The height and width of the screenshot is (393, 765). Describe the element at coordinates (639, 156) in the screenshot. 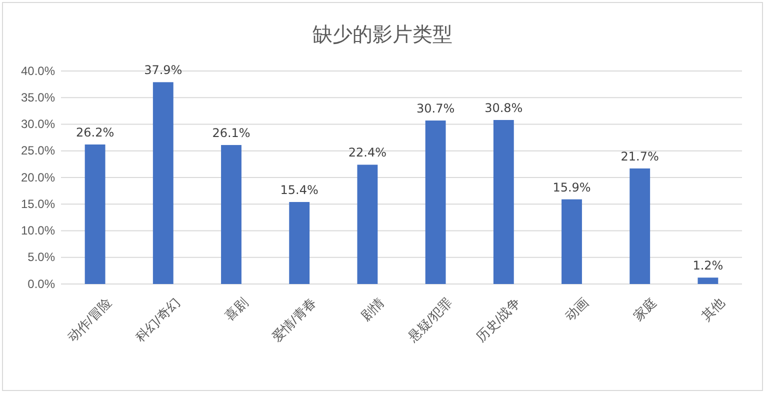

I see `data-label: 21.7%` at that location.